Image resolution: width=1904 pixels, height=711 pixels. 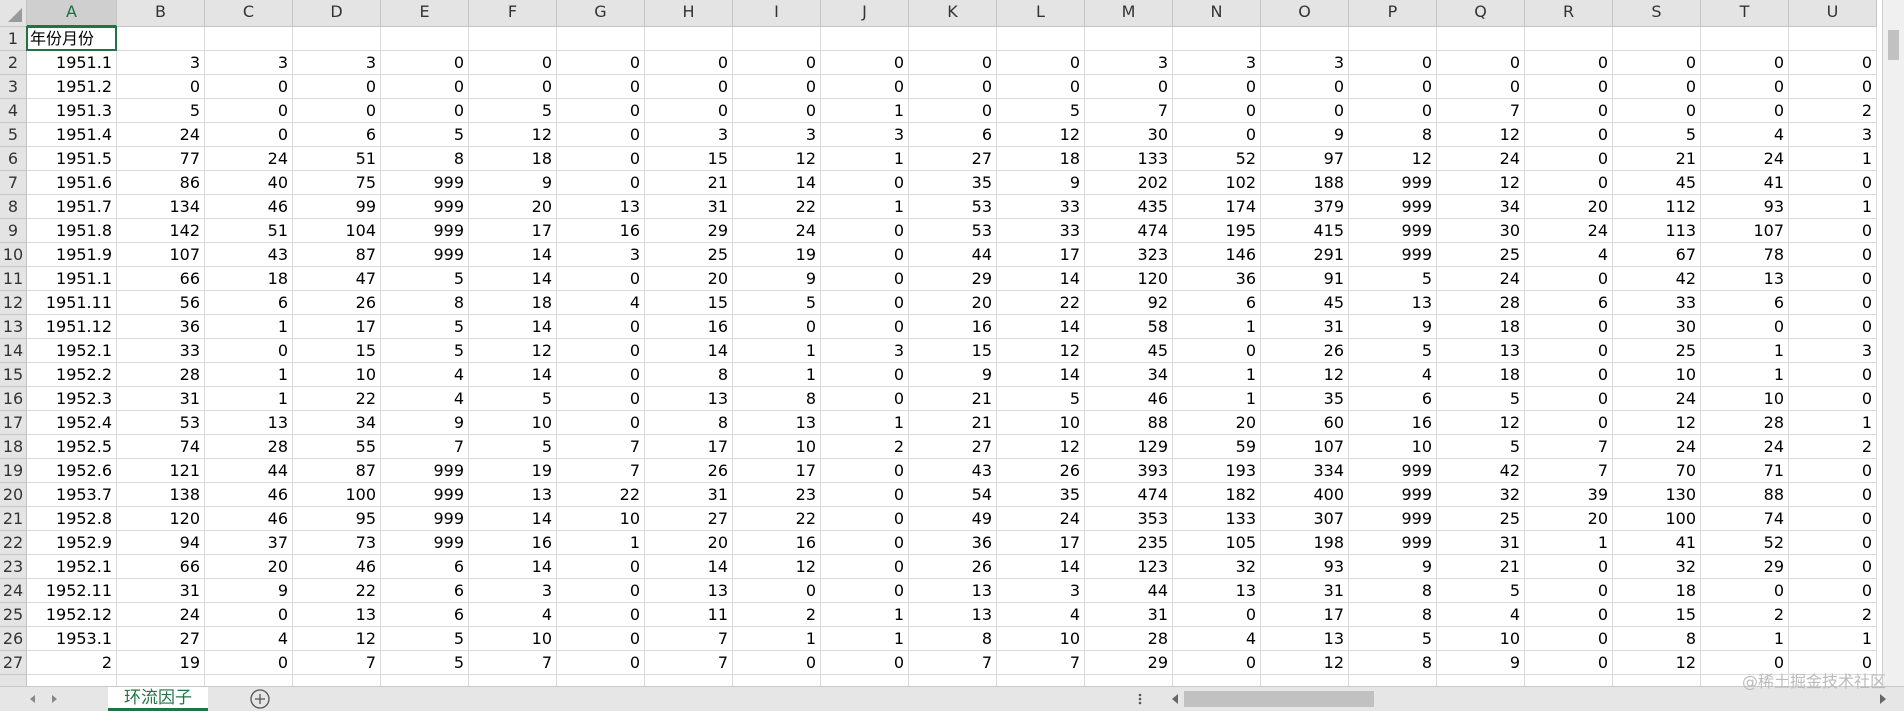 What do you see at coordinates (1657, 255) in the screenshot?
I see `cell: 67` at bounding box center [1657, 255].